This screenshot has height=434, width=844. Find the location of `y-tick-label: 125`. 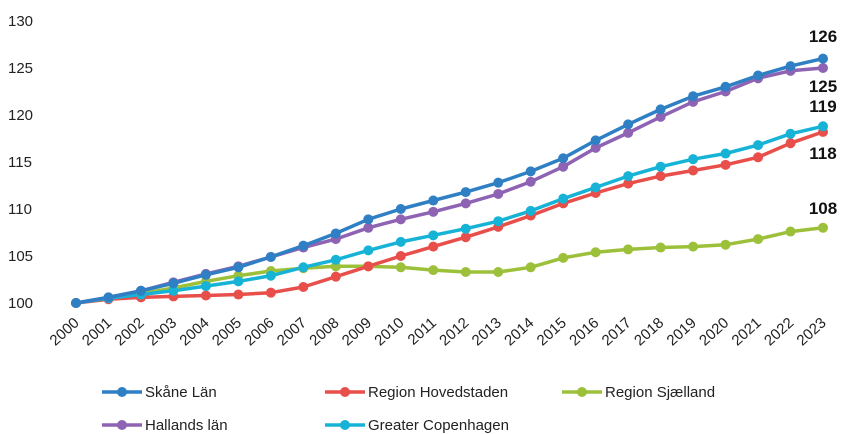

y-tick-label: 125 is located at coordinates (20, 68).